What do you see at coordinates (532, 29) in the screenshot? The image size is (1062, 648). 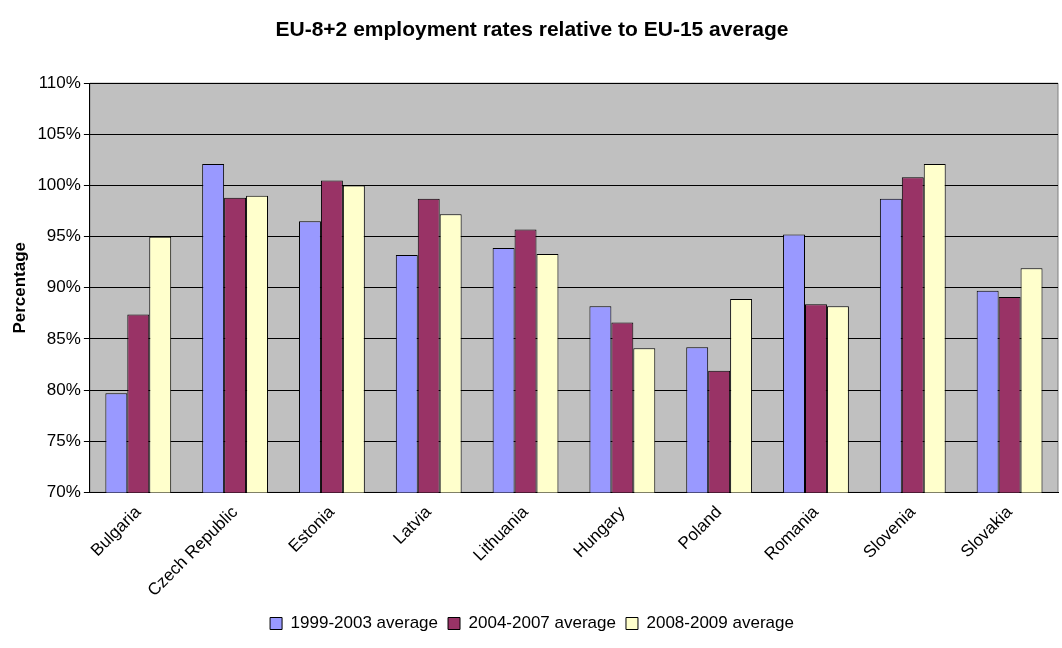 I see `chart-title: EU-8+2 employment rates relative to EU-15 average` at bounding box center [532, 29].